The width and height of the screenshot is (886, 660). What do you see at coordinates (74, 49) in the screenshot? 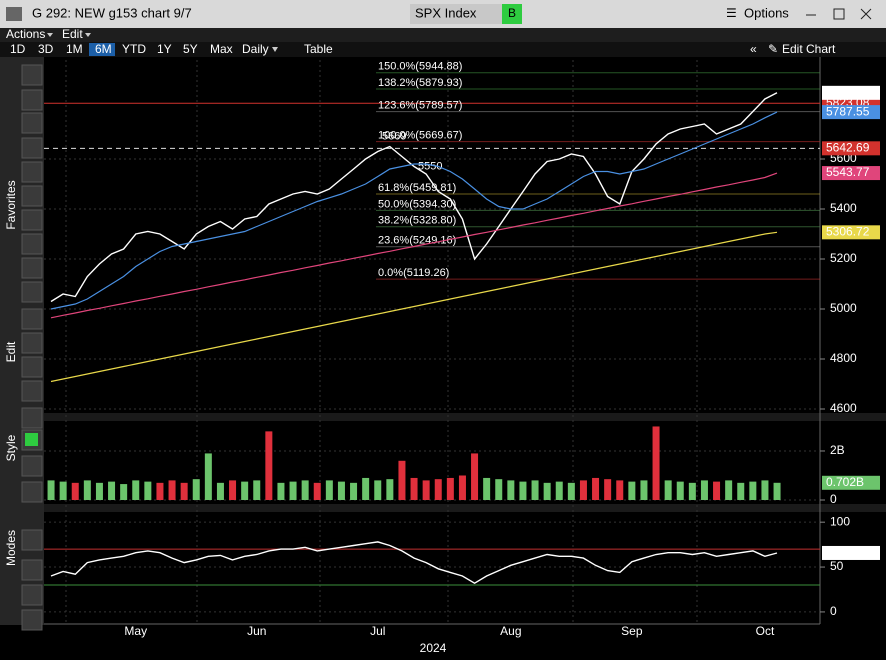
I see `range-button: 1M` at bounding box center [74, 49].